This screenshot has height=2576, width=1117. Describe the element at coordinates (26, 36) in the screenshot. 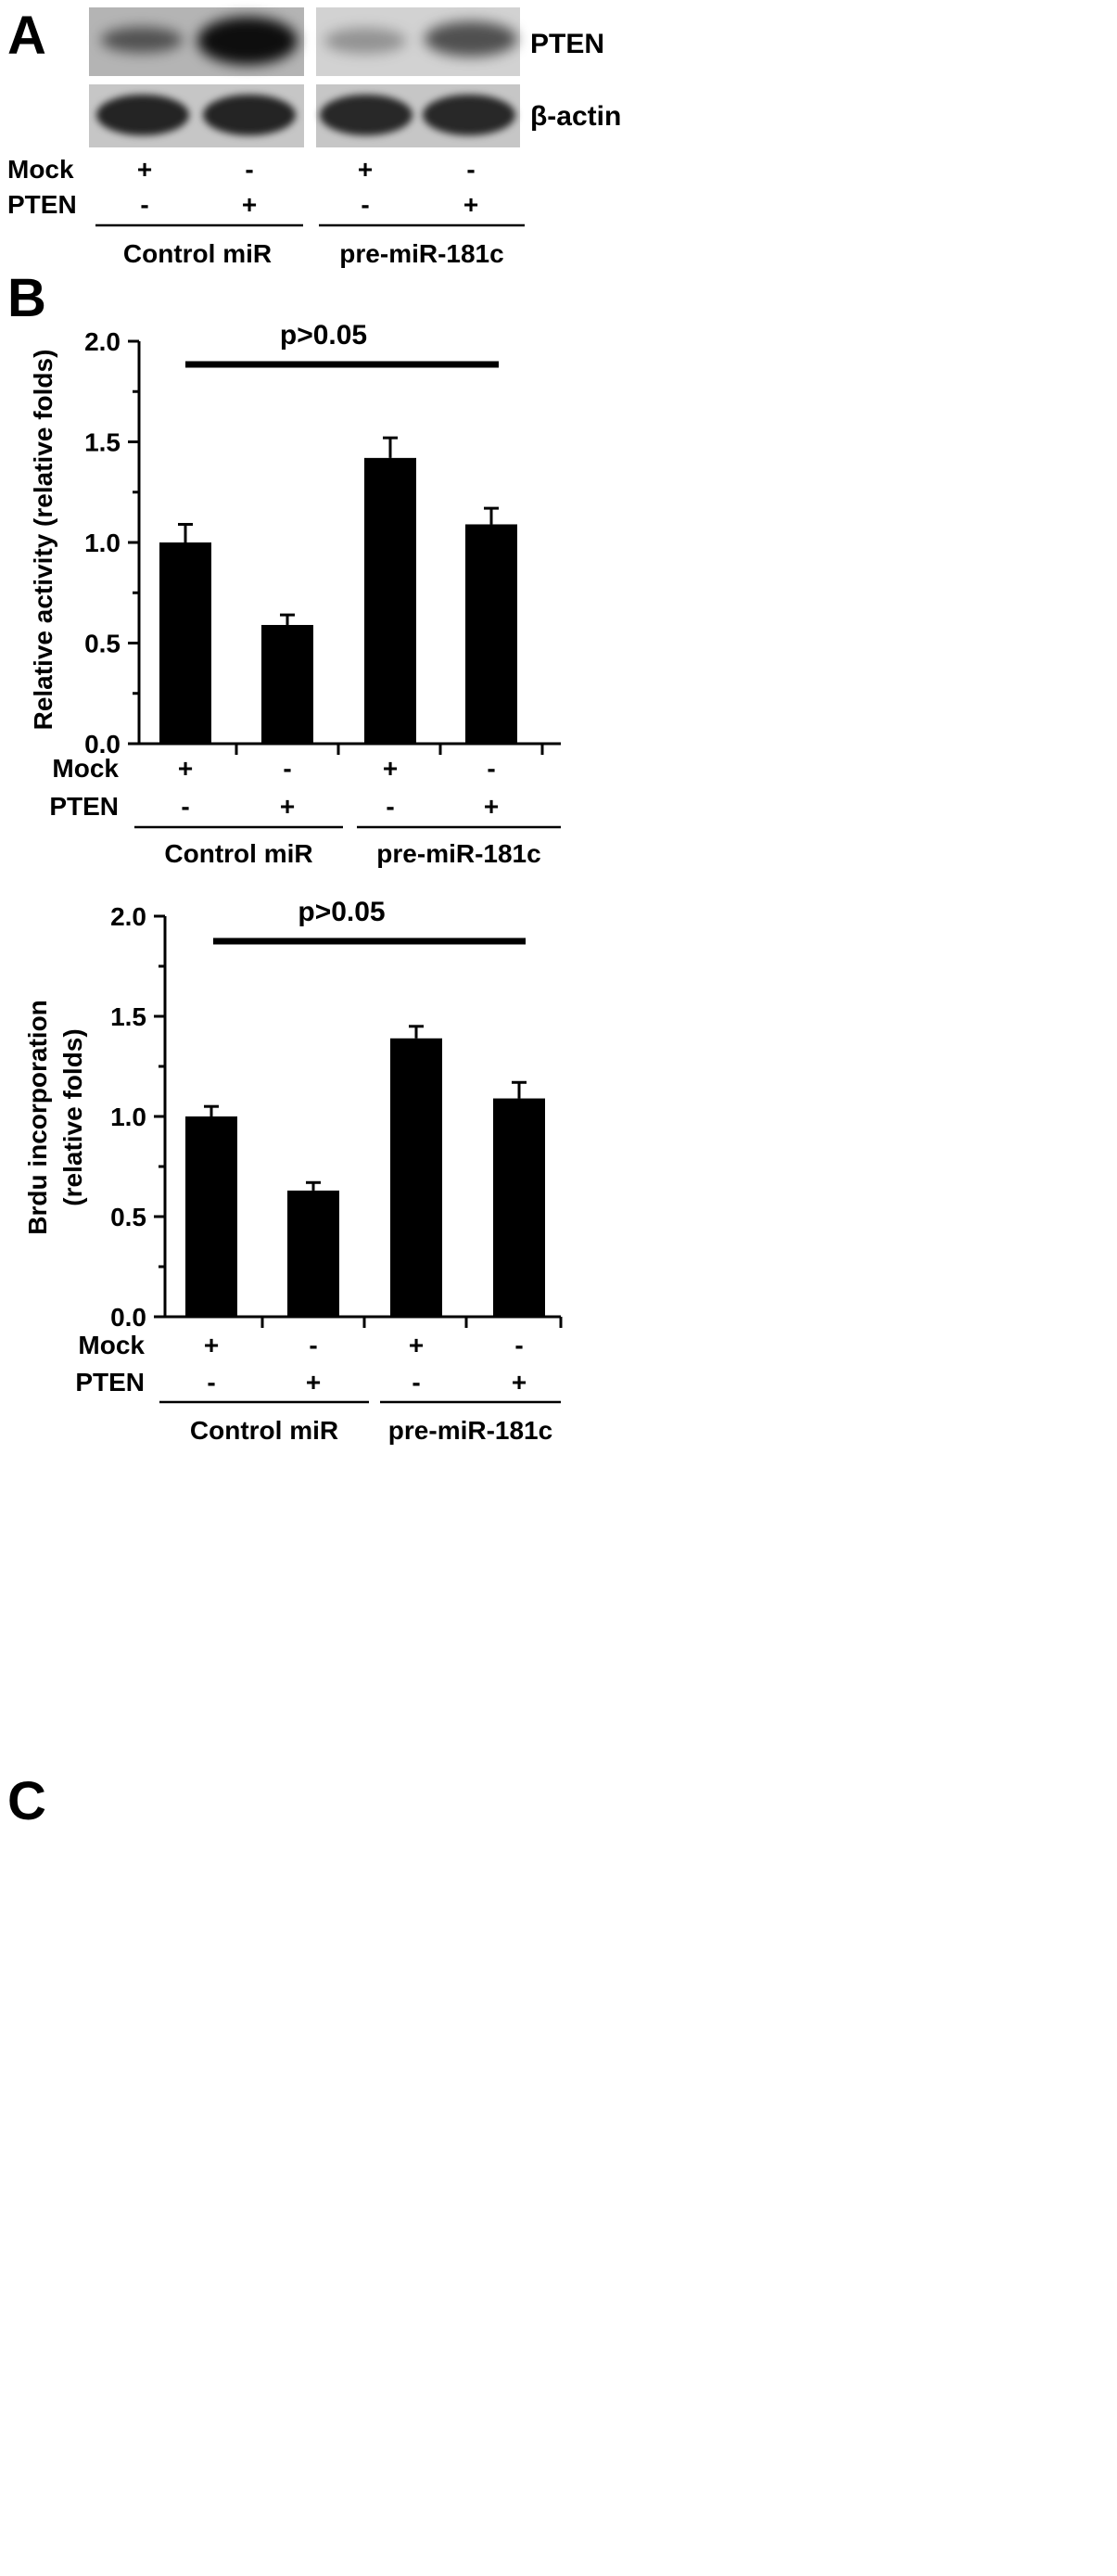

I see `panel-a-letter: A` at that location.